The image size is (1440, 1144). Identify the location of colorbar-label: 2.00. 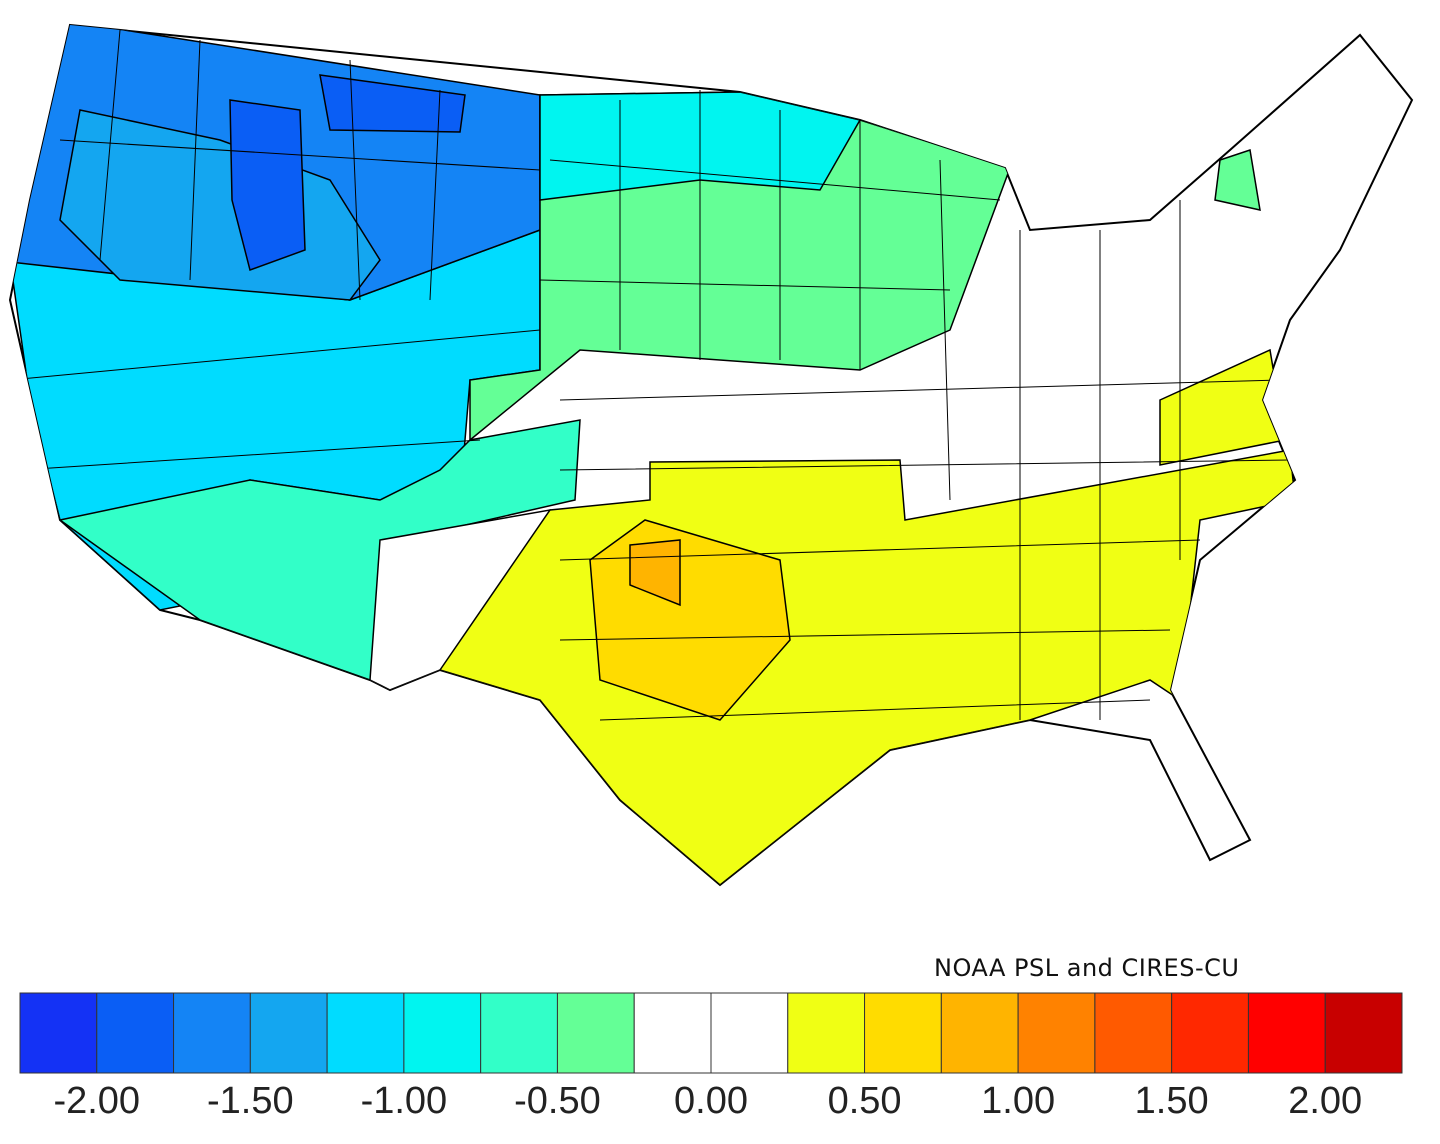
(1325, 1101).